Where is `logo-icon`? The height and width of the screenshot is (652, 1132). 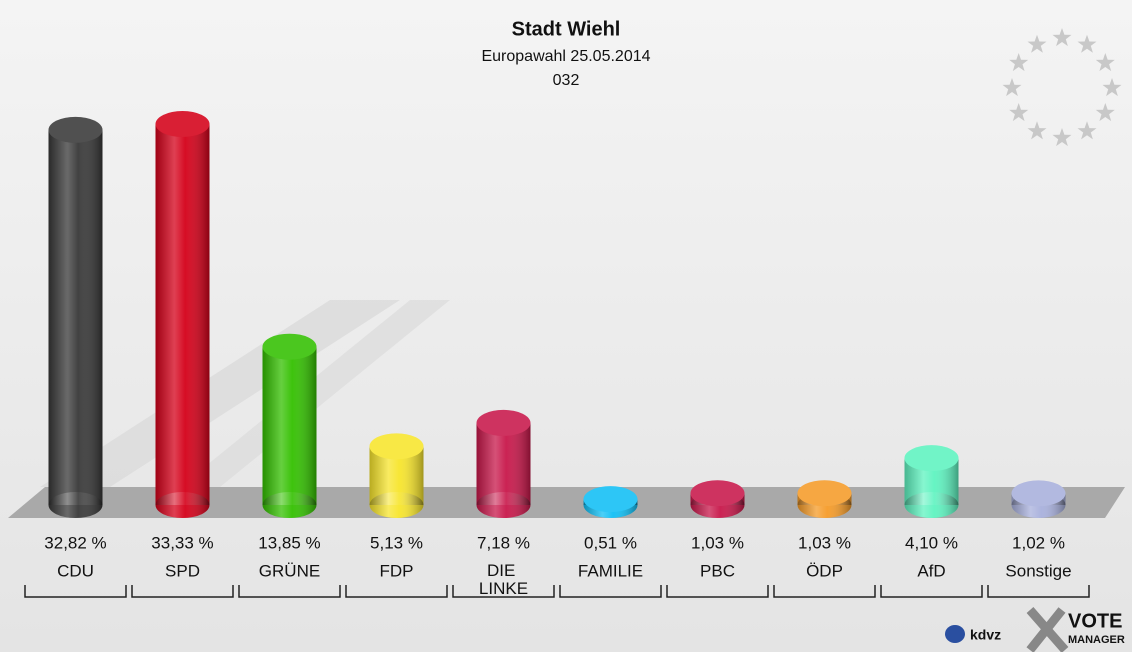
logo-icon is located at coordinates (955, 634).